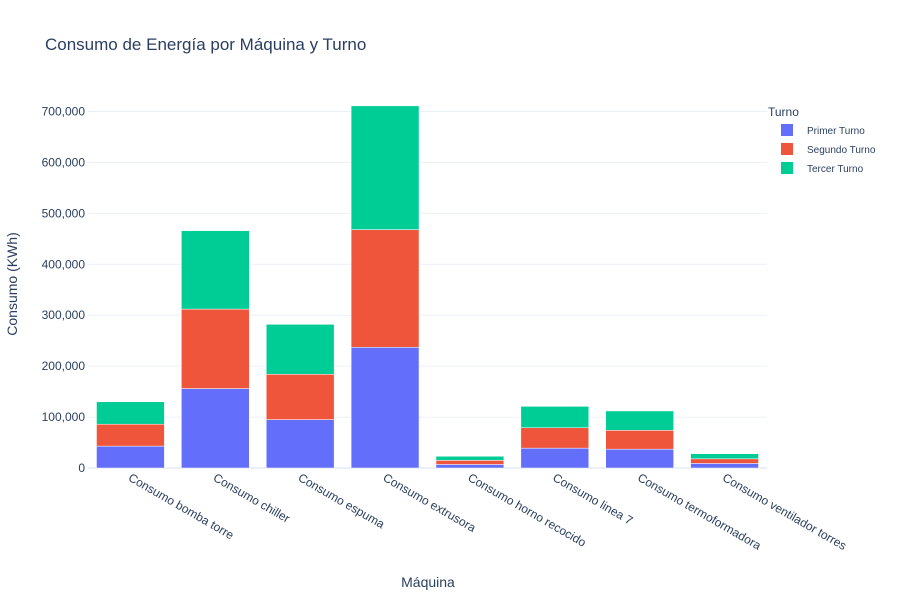 Image resolution: width=900 pixels, height=600 pixels. Describe the element at coordinates (64, 264) in the screenshot. I see `y-tick-label: 400,000` at that location.